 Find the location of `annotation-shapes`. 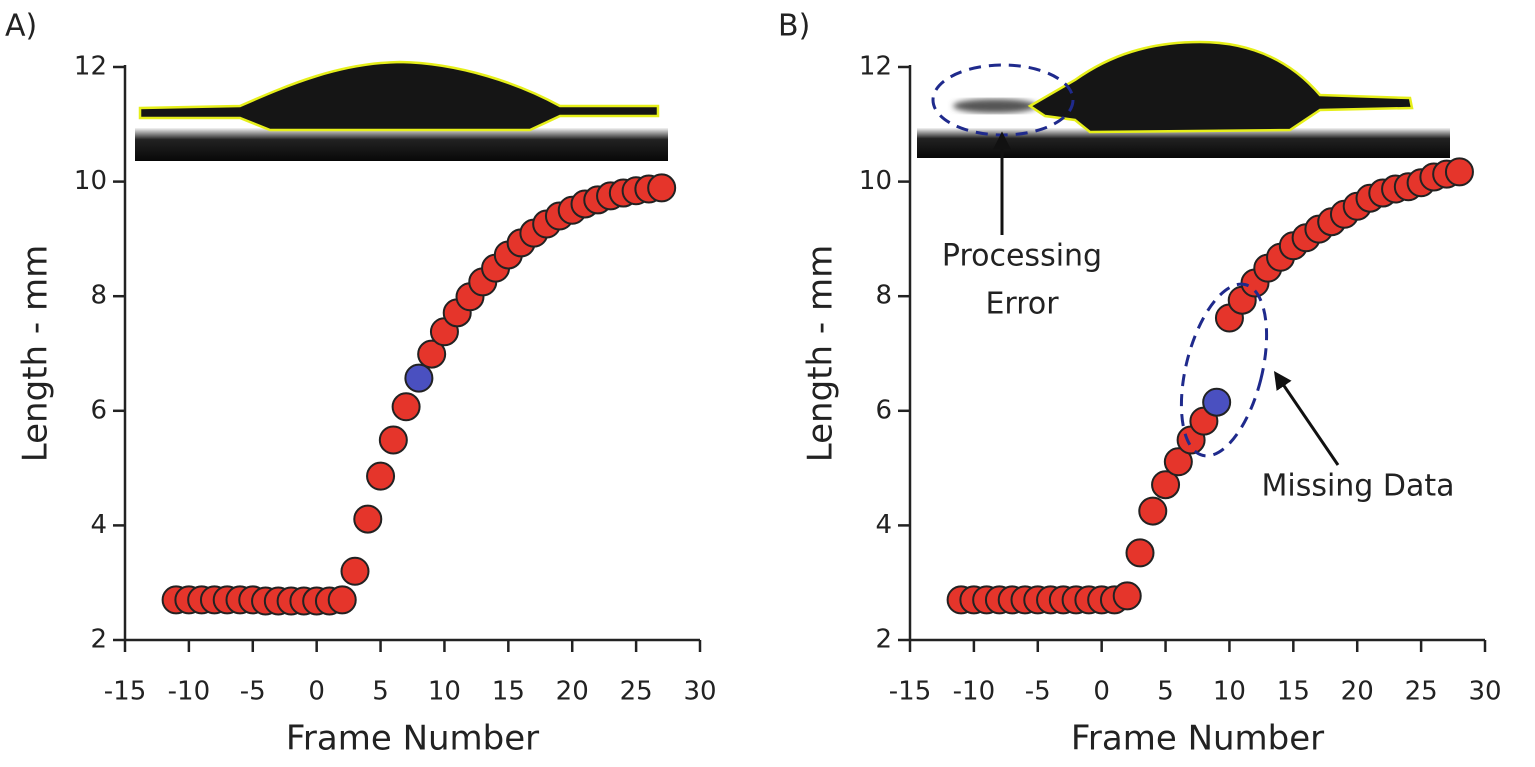

annotation-shapes is located at coordinates (1135, 264).